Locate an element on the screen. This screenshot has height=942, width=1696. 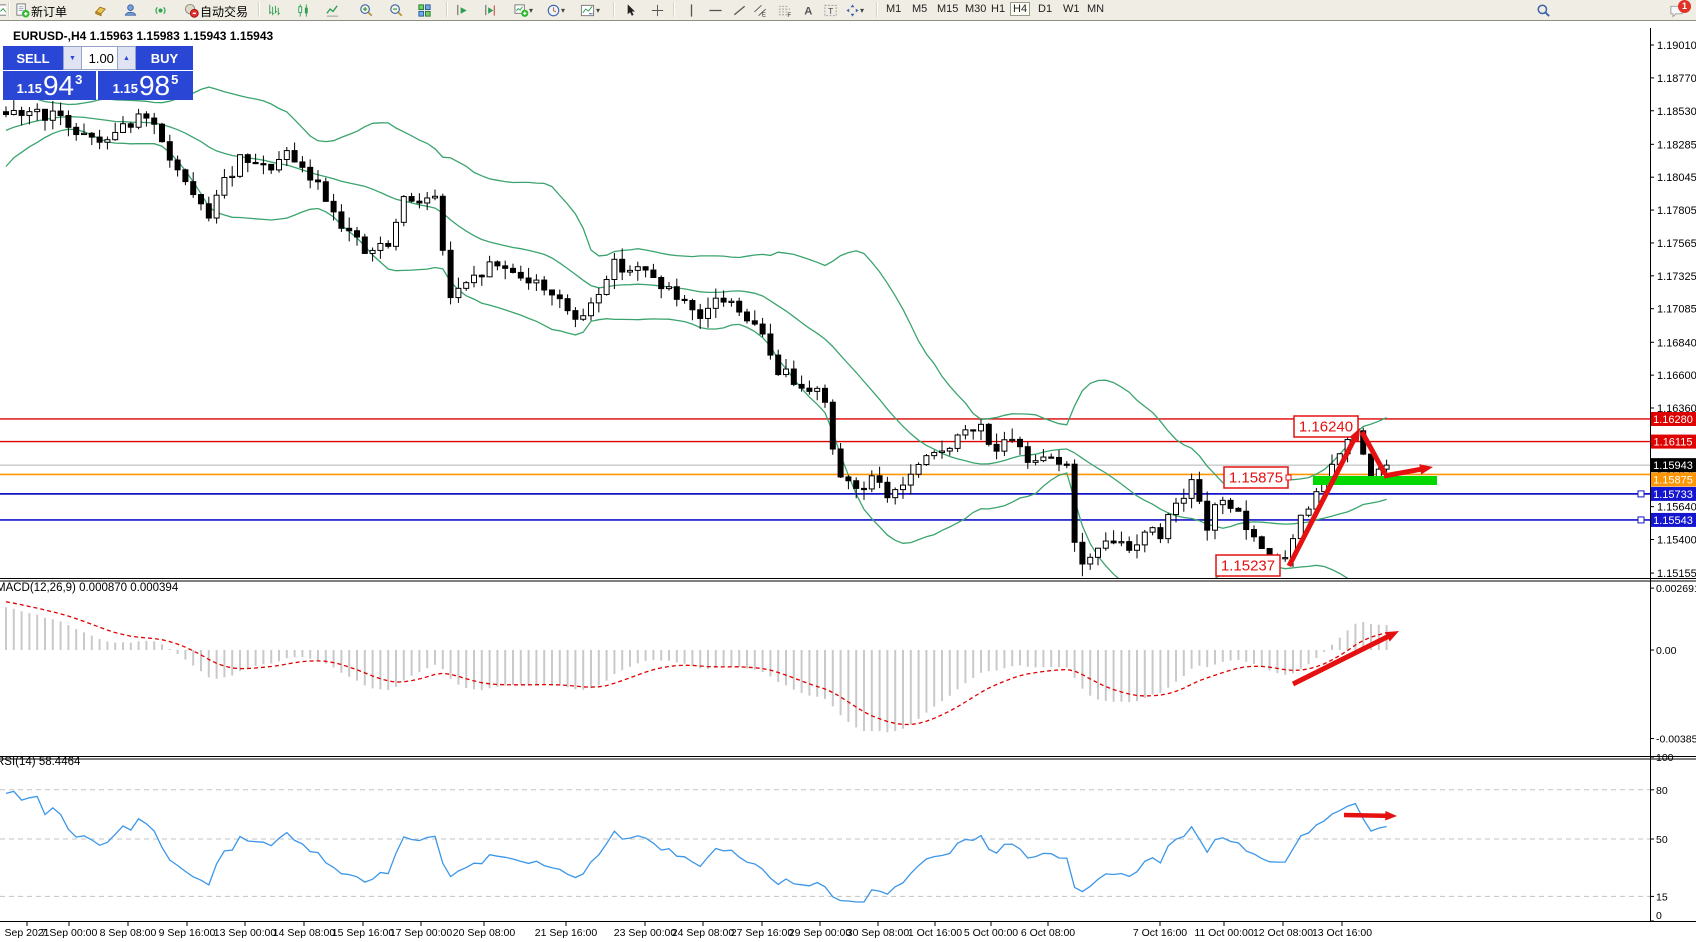
rsi-axis-label: 100 is located at coordinates (1665, 758).